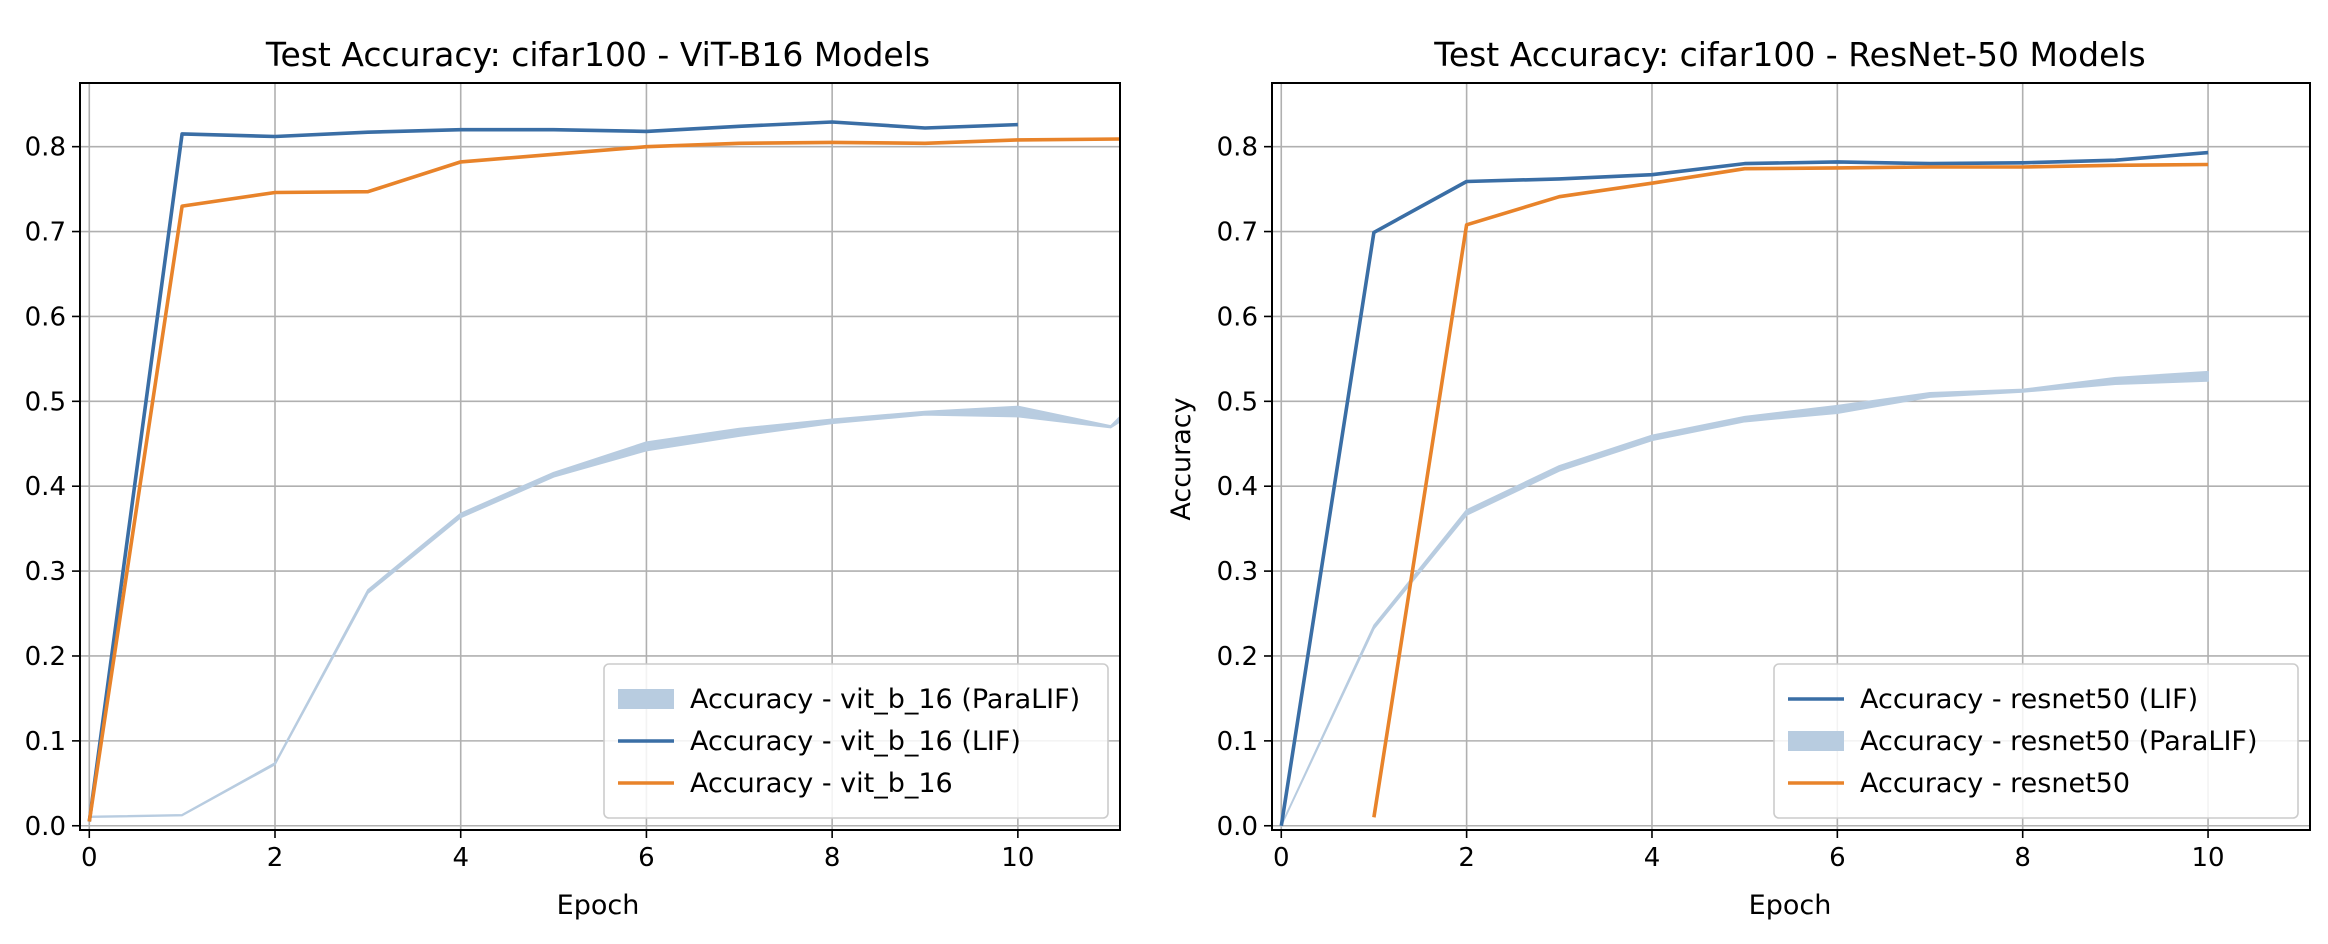  I want to click on legend-label: Accuracy - vit_b_16 (LIF), so click(855, 741).